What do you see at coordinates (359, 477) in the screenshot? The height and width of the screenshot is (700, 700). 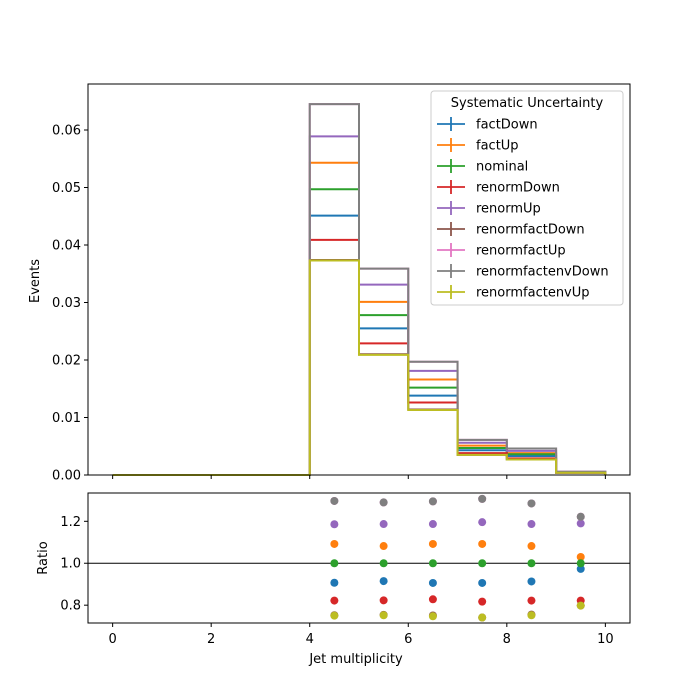 I see `main-x-ticks` at bounding box center [359, 477].